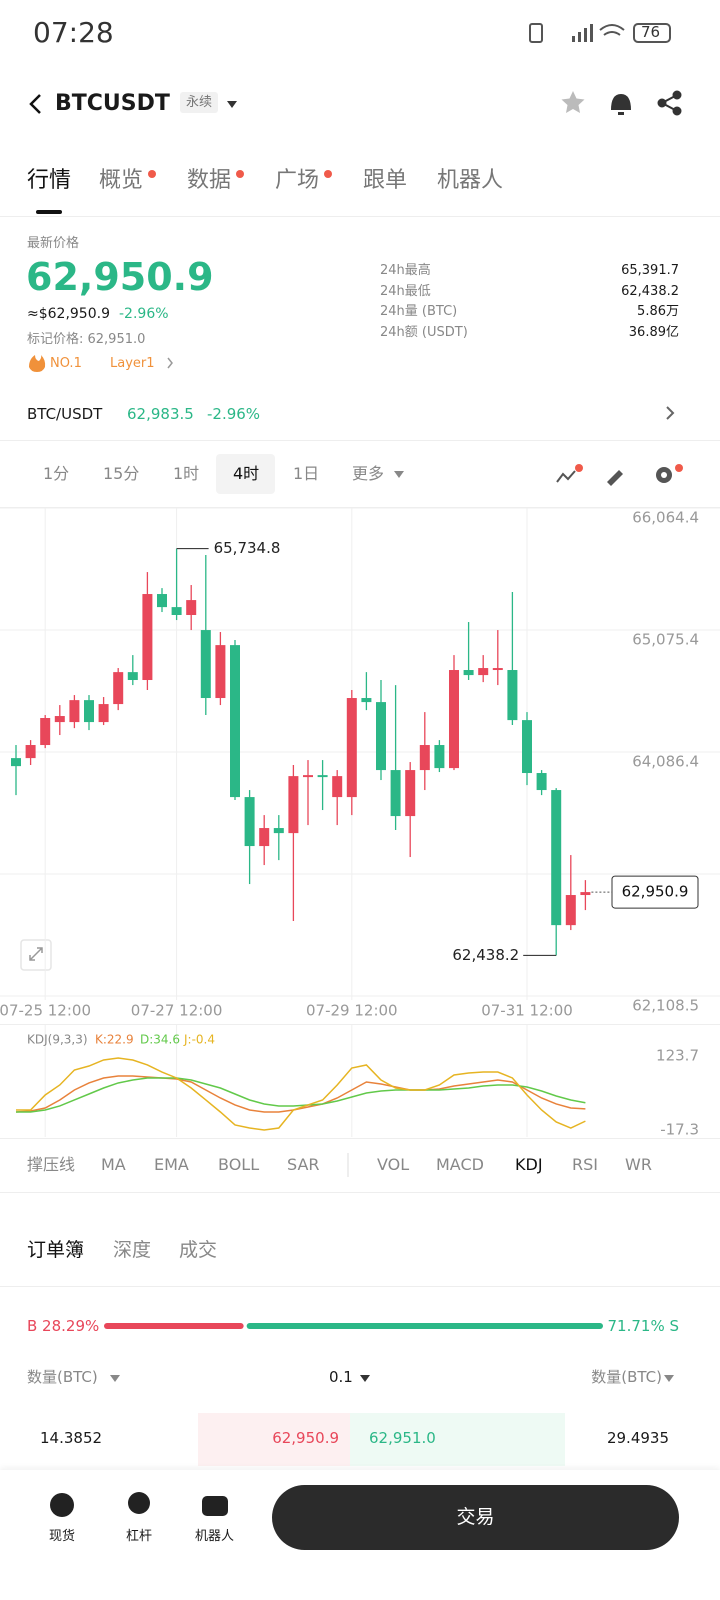 The width and height of the screenshot is (720, 1600). I want to click on contract-tag: 永续, so click(199, 102).